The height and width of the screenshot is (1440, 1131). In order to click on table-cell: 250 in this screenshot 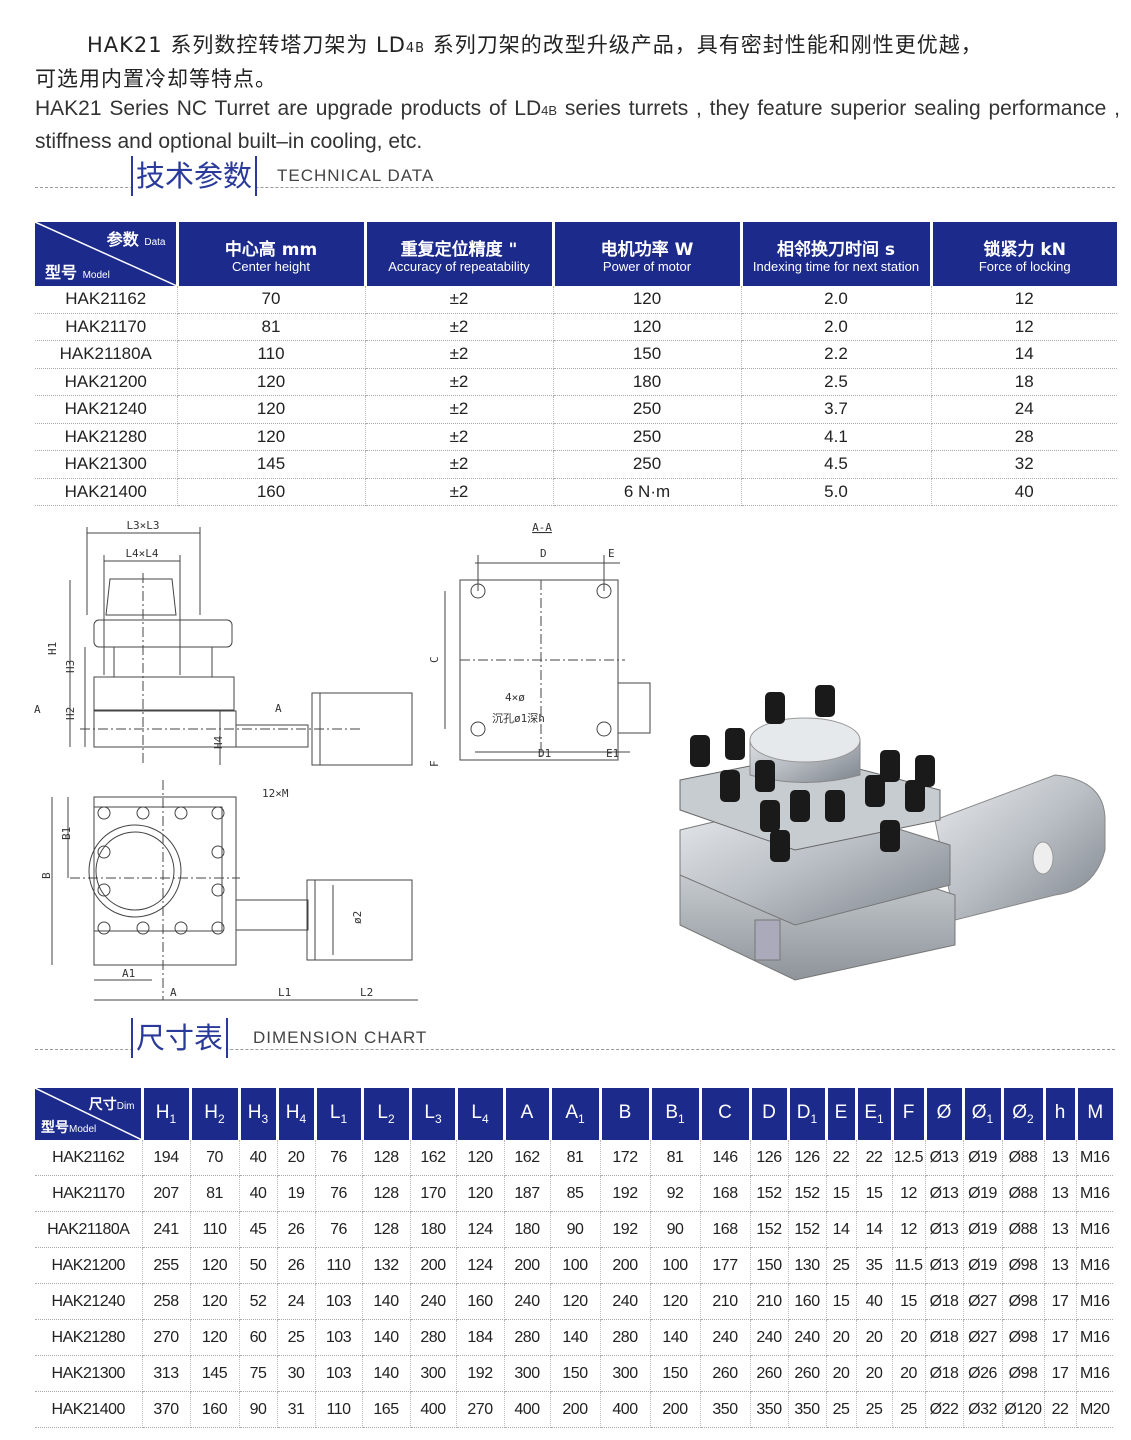, I will do `click(647, 464)`.